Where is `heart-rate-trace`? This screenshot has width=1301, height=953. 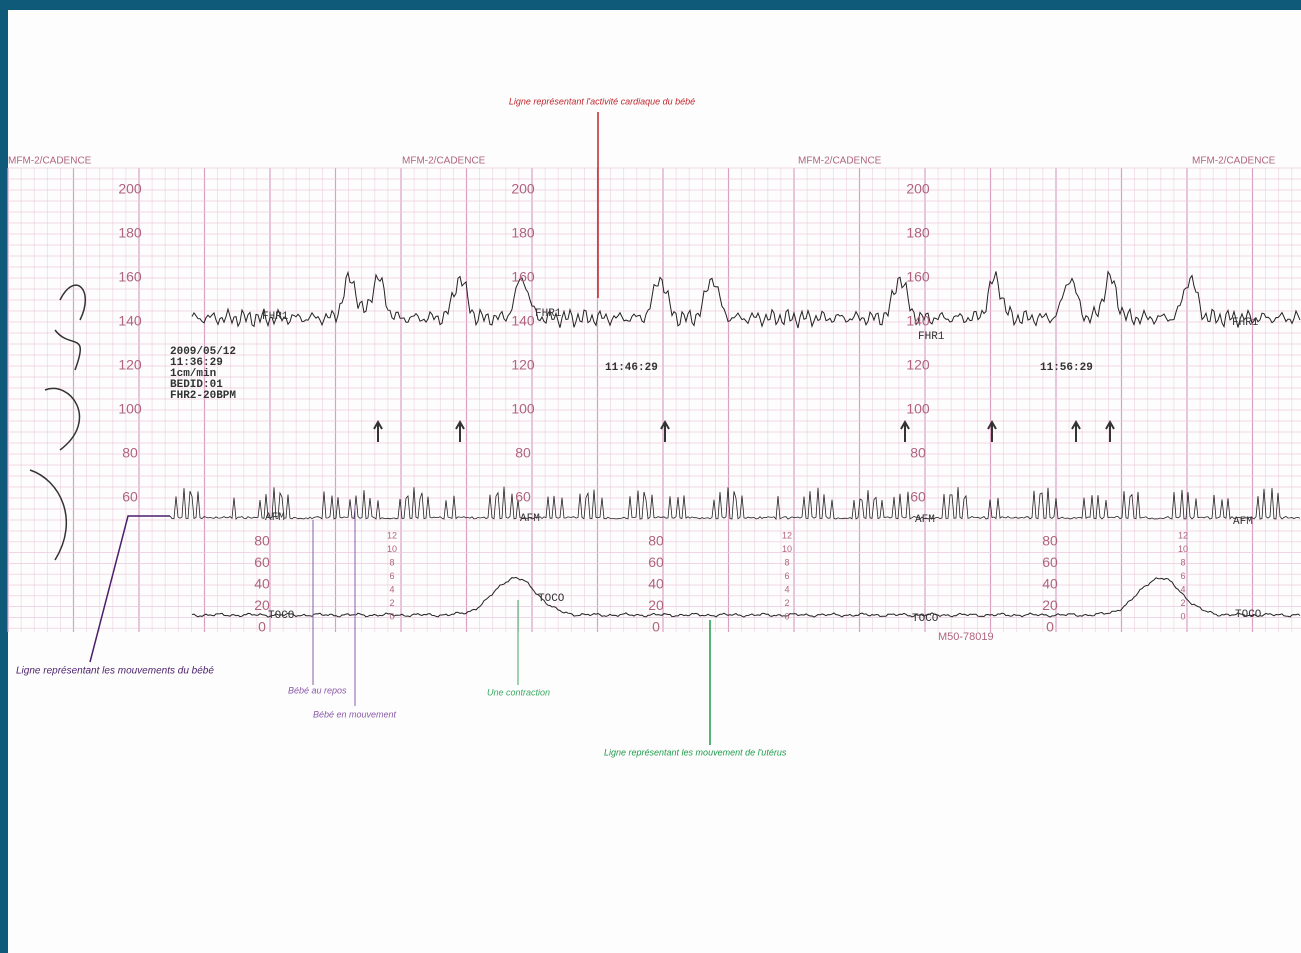 heart-rate-trace is located at coordinates (746, 299).